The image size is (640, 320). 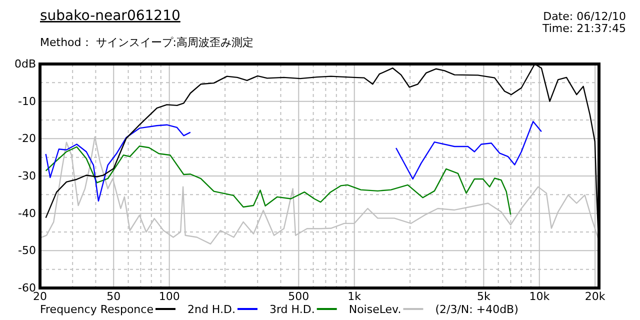 What do you see at coordinates (27, 251) in the screenshot?
I see `y-tick-label: -50` at bounding box center [27, 251].